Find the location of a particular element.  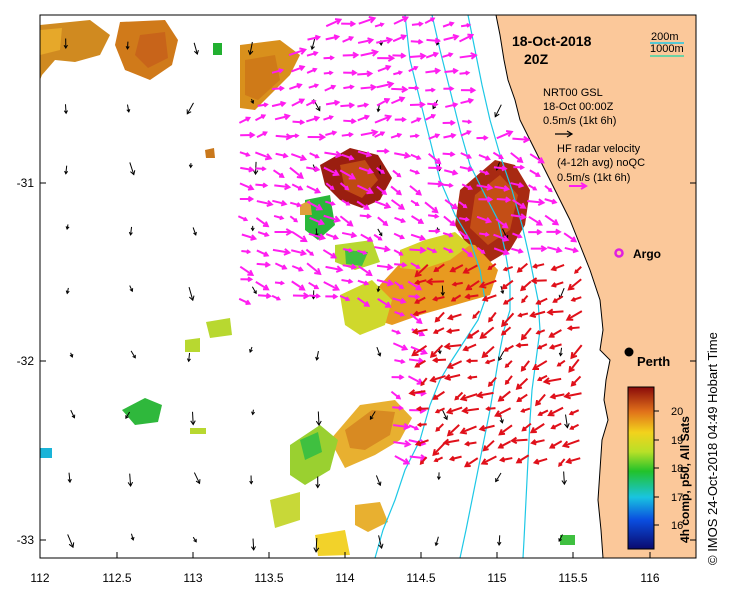

radar-legend-line1: HF radar velocity is located at coordinates (599, 149).